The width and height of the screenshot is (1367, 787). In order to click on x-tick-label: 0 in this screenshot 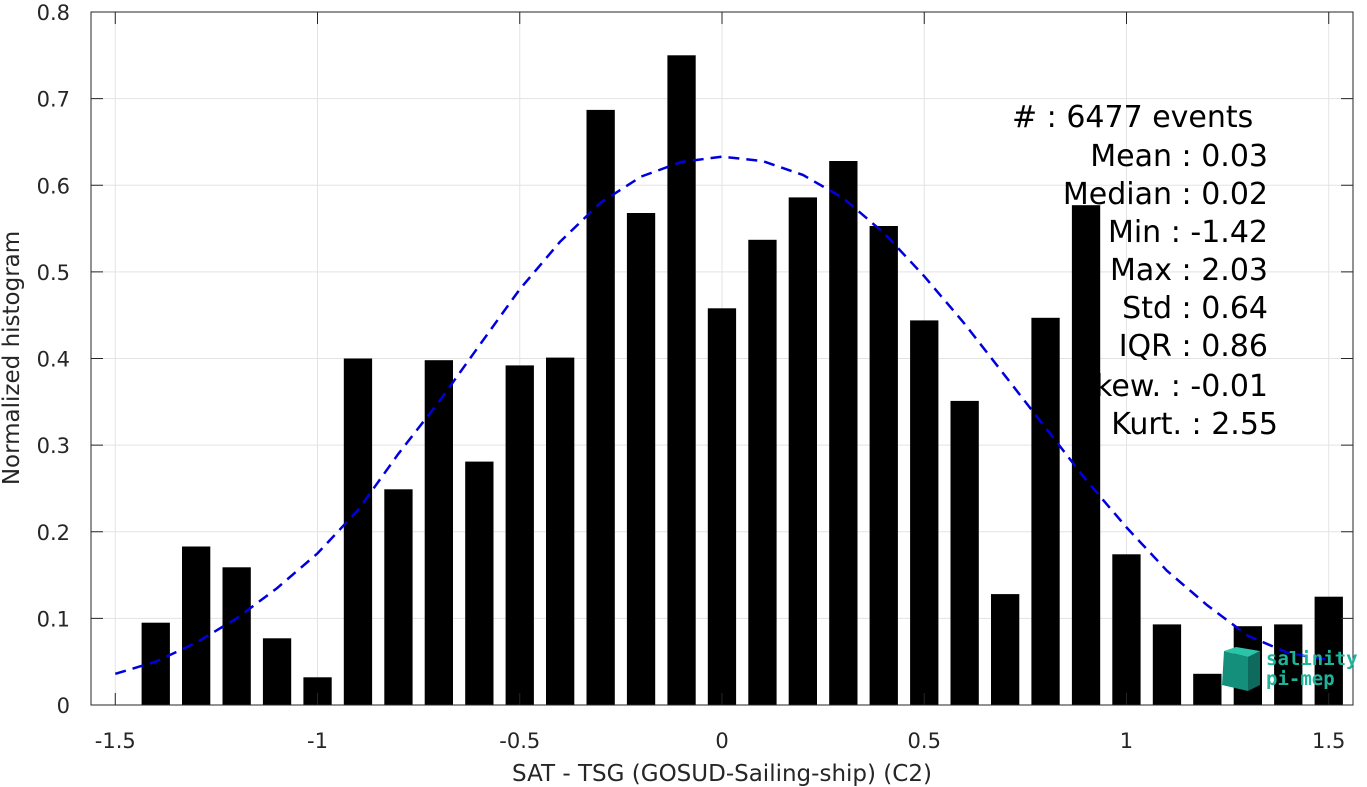, I will do `click(721, 741)`.